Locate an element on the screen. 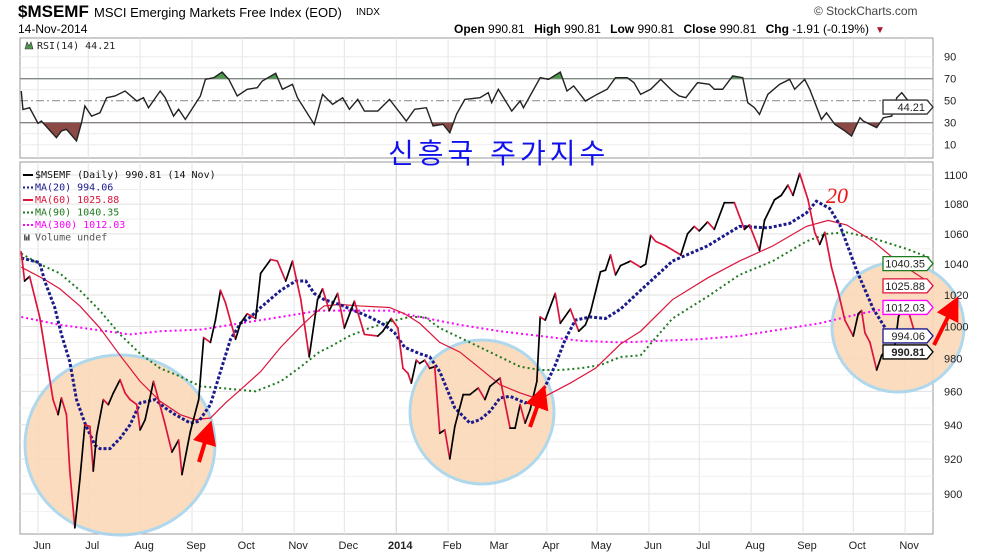 The image size is (997, 552). highlight-circle is located at coordinates (482, 412).